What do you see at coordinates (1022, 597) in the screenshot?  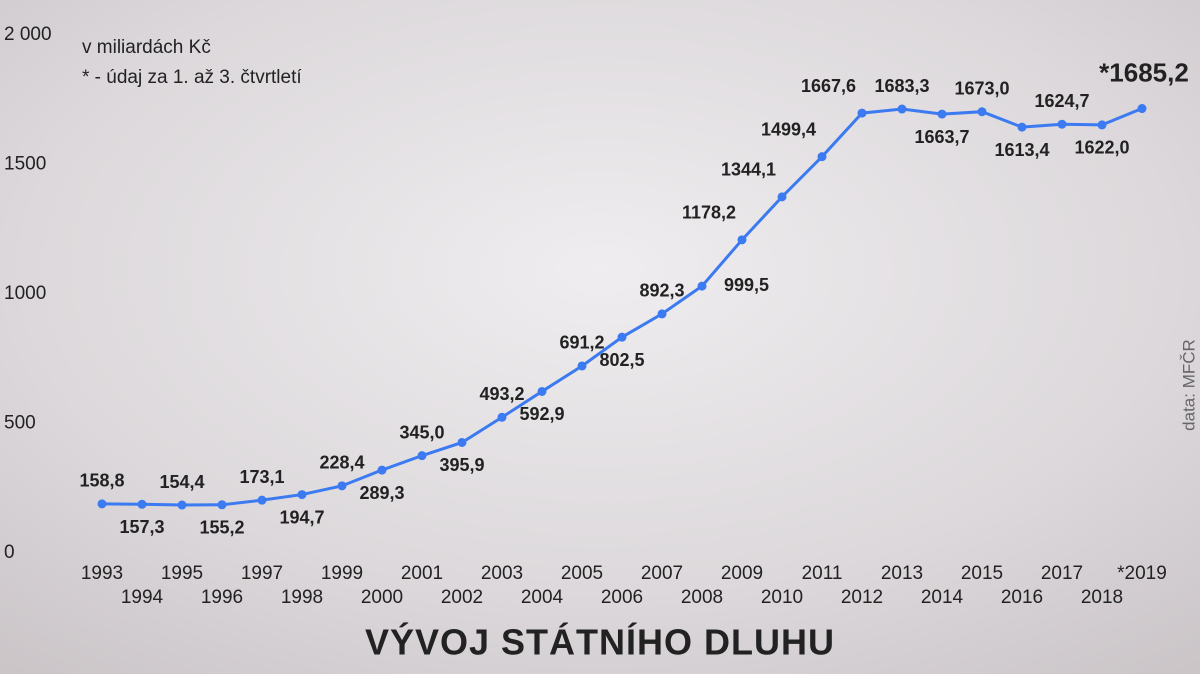 I see `x-tick-label: 2016` at bounding box center [1022, 597].